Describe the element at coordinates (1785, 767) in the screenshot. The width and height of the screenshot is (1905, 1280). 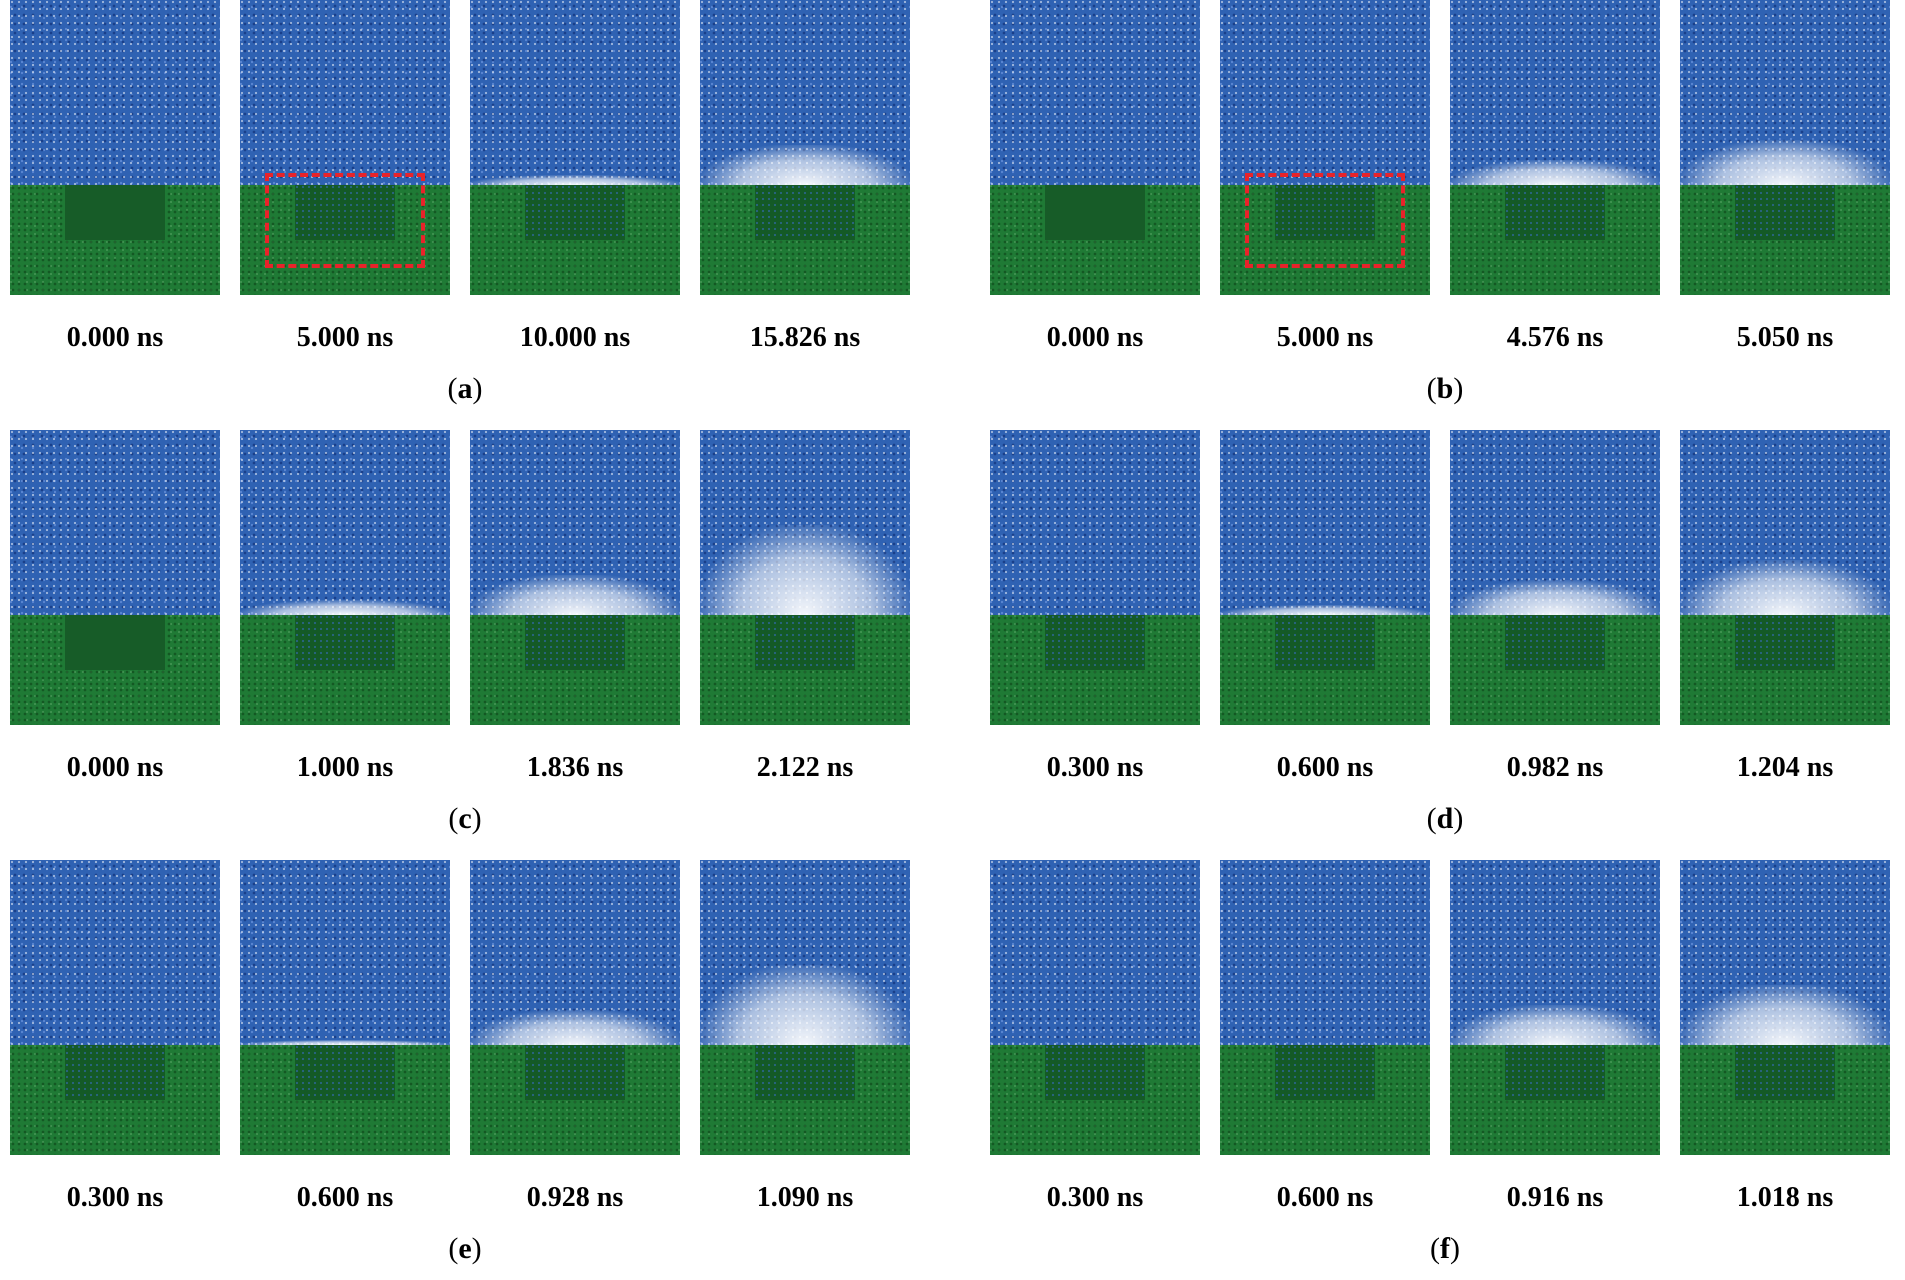
I see `time-label: 1.204 ns` at that location.